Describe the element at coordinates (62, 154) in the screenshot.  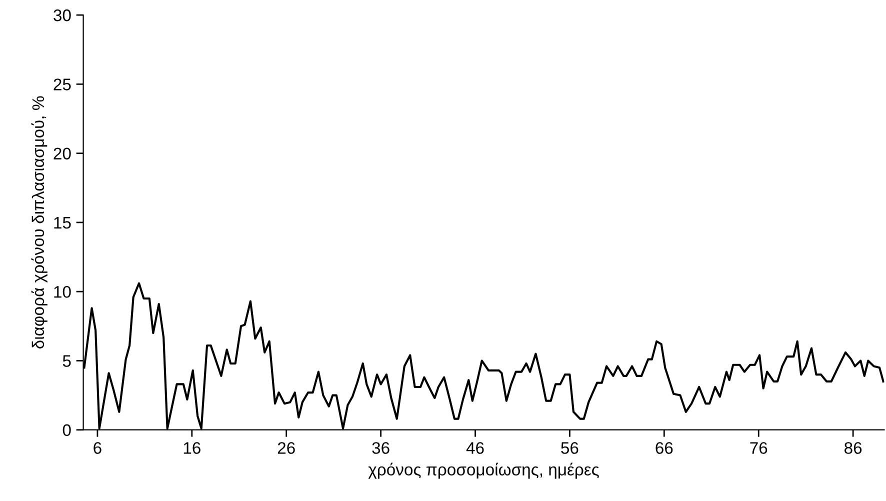
I see `y-tick-label: 20` at that location.